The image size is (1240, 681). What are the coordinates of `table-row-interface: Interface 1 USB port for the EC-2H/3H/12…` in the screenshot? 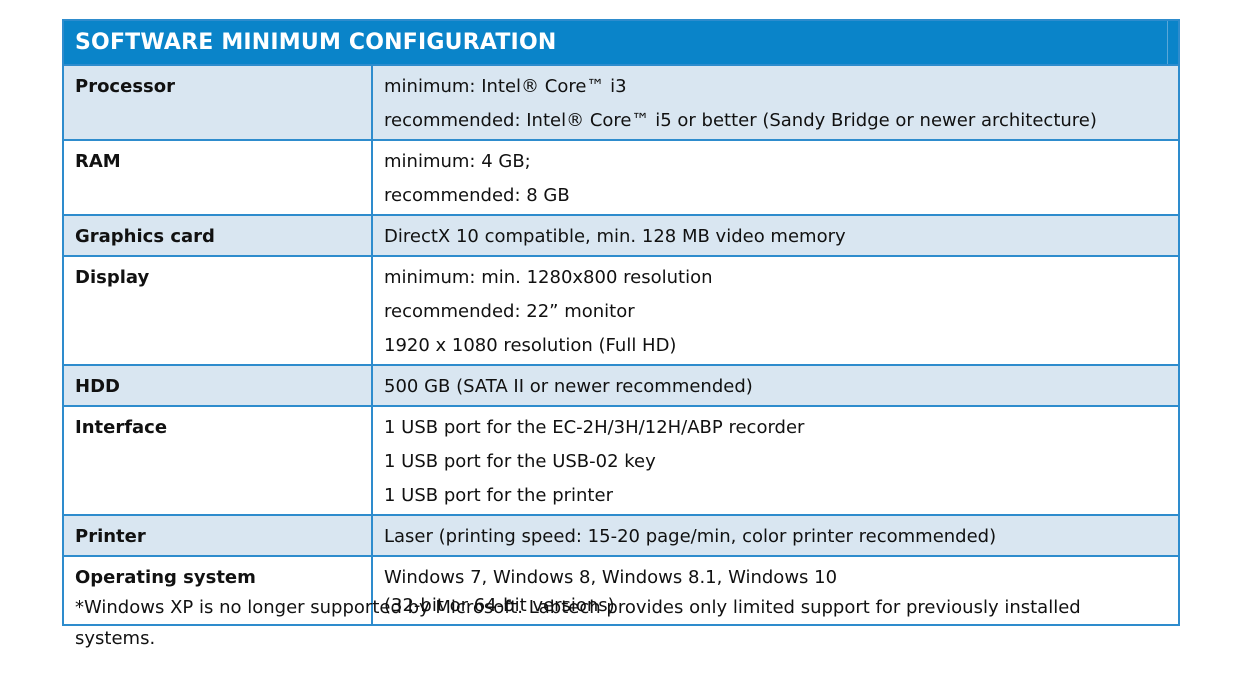 It's located at (621, 460).